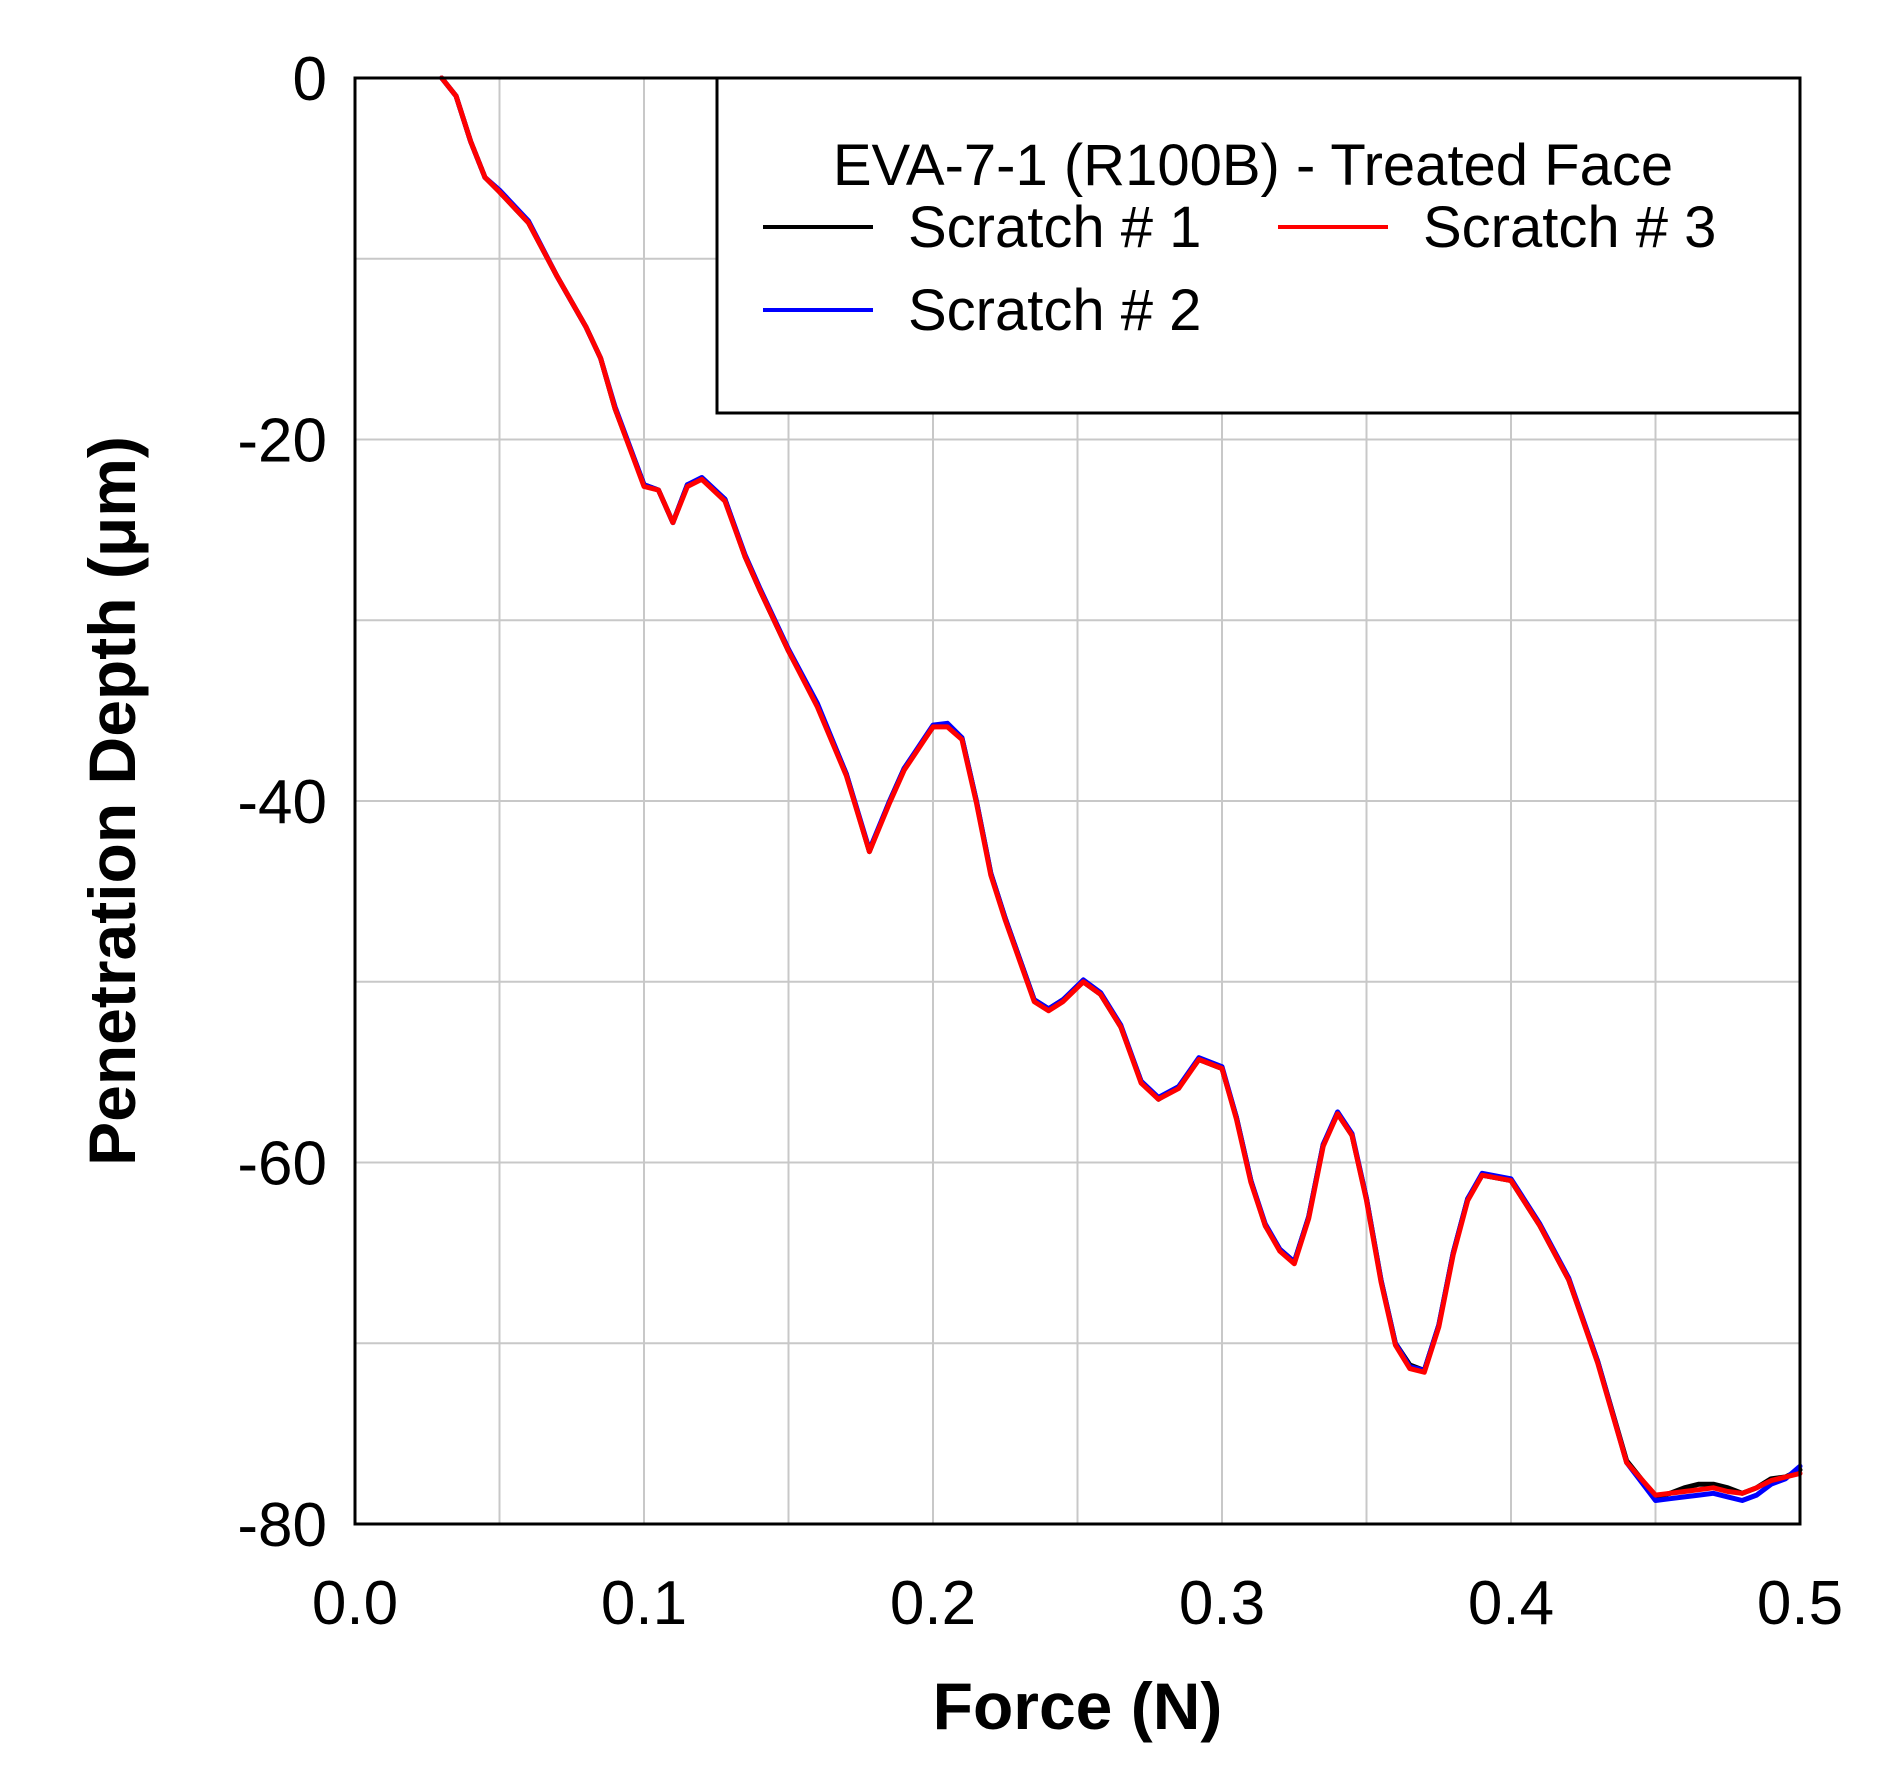 This screenshot has width=1881, height=1785. I want to click on y-axis-title: Penetration Depth (μm), so click(112, 801).